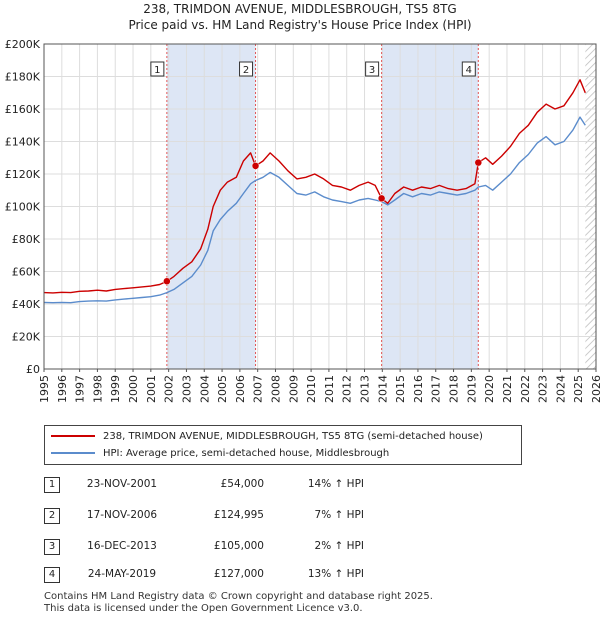 This screenshot has height=620, width=600. I want to click on x-tick-label: 1995, so click(44, 389).